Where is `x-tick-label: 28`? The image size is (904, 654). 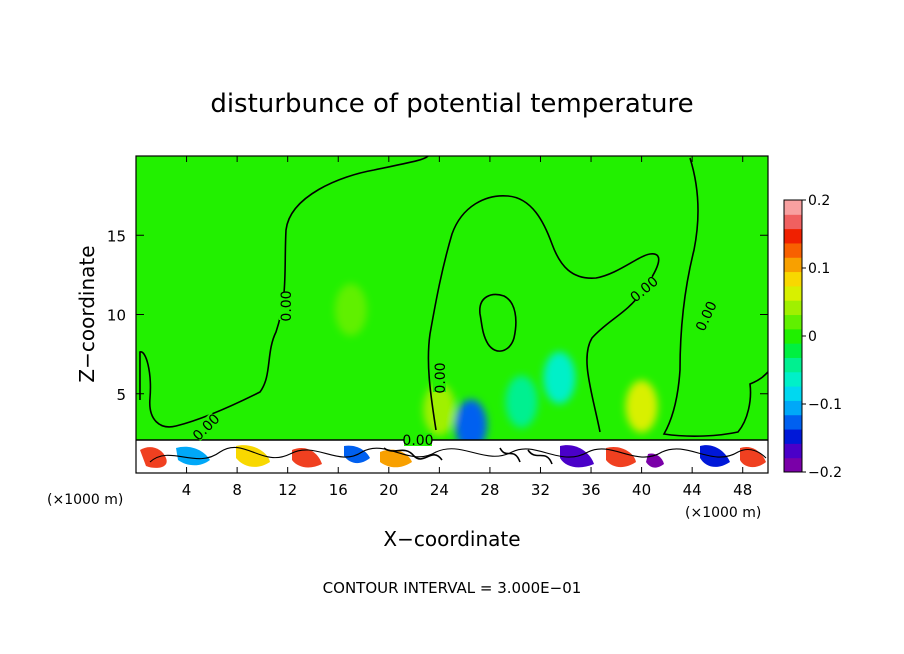 x-tick-label: 28 is located at coordinates (489, 490).